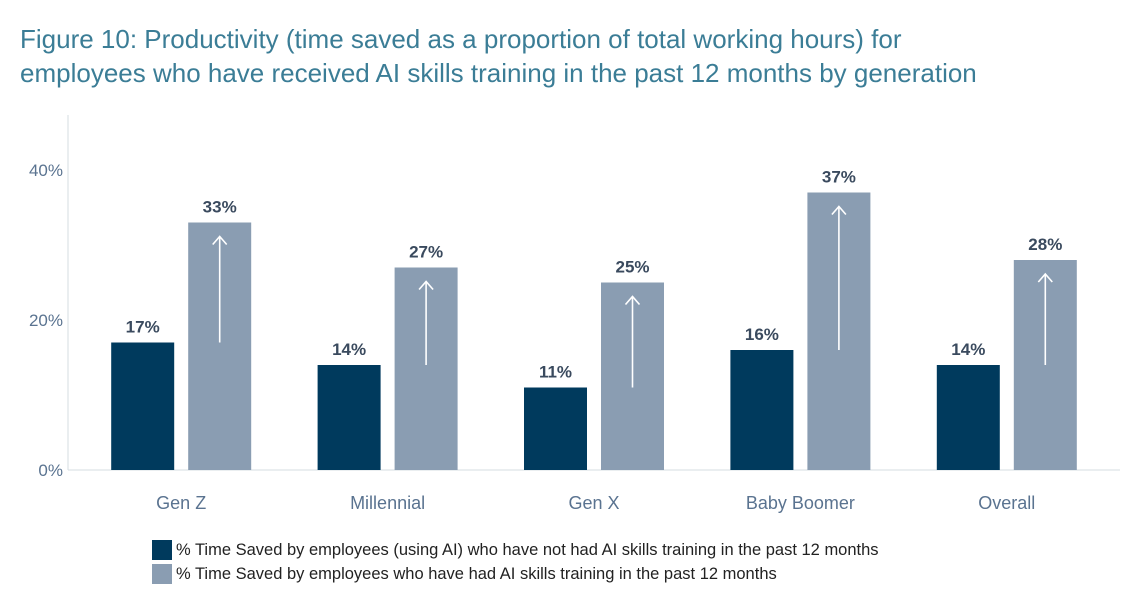  Describe the element at coordinates (181, 503) in the screenshot. I see `x-tick-label: Gen Z` at that location.